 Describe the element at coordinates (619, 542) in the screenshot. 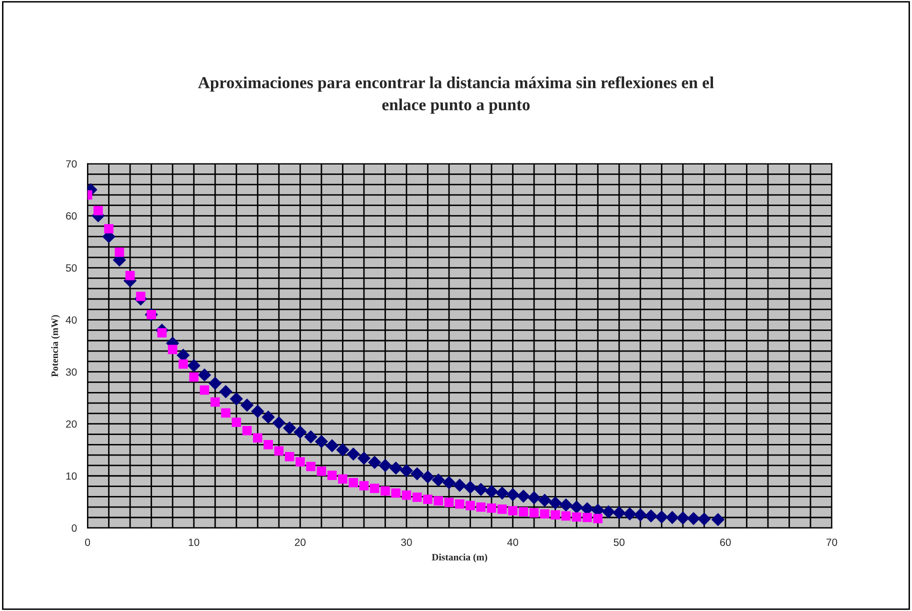

I see `x-tick-label: 50` at that location.